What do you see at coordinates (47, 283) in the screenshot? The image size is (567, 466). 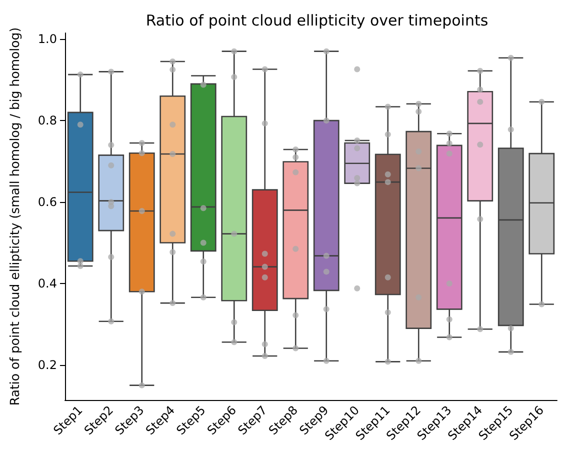 I see `y-tick-label: 0.4` at bounding box center [47, 283].